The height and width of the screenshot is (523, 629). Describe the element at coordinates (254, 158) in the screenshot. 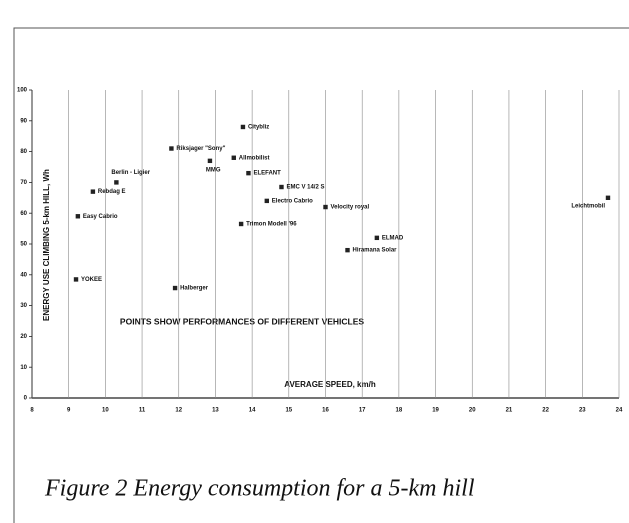

I see `point-label: Allmobilist` at that location.